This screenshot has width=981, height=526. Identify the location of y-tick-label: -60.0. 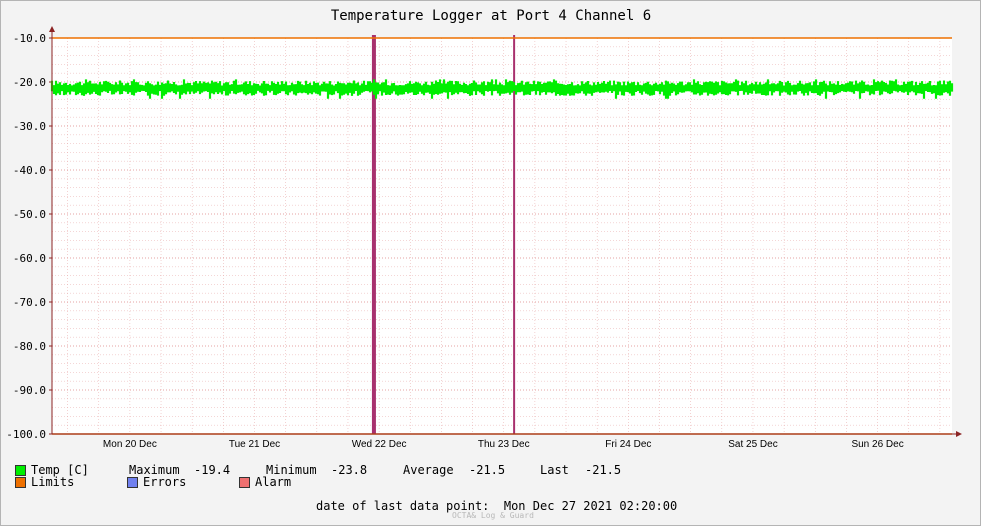
(29, 258).